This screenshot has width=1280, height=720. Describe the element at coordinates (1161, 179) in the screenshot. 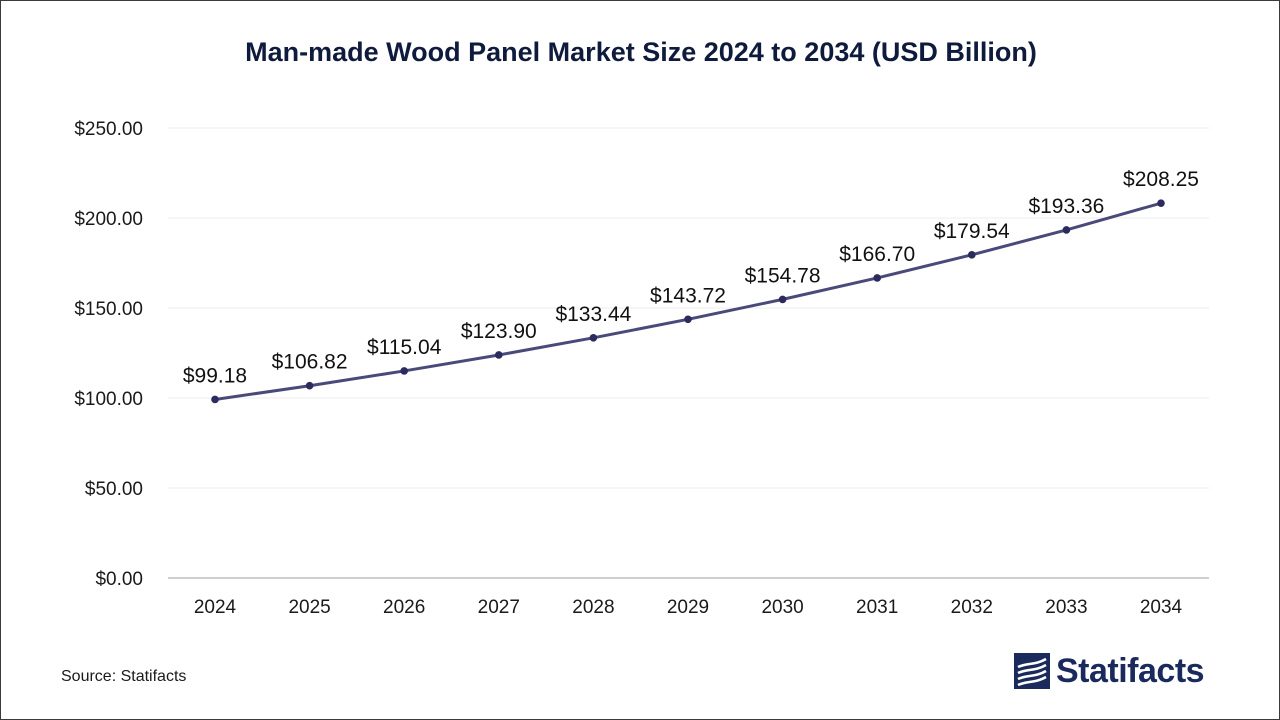

I see `data-label: $208.25` at that location.